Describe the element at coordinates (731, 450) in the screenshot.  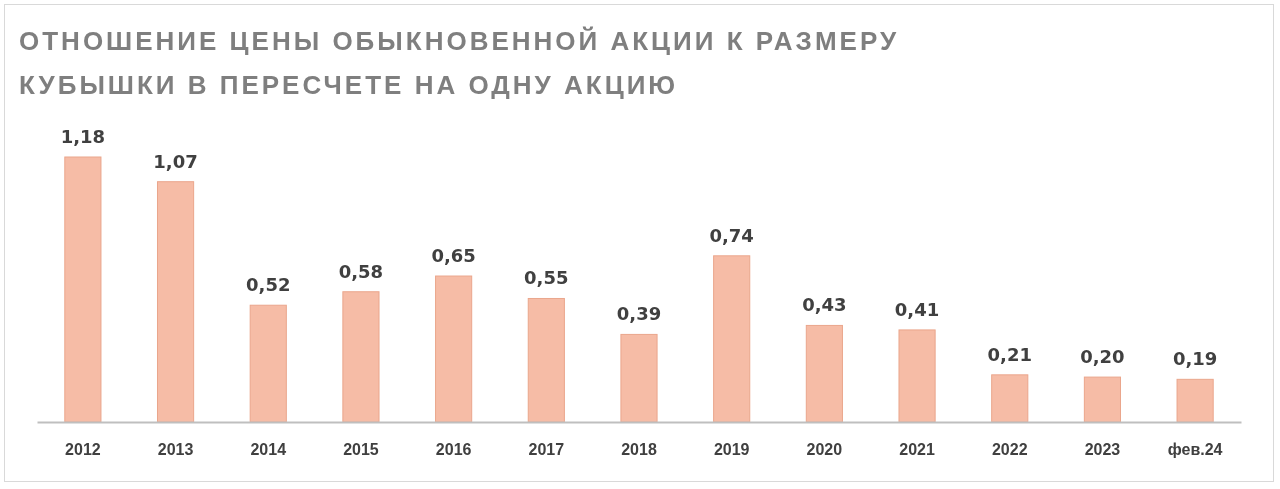
I see `x-tick-label: 2019` at that location.